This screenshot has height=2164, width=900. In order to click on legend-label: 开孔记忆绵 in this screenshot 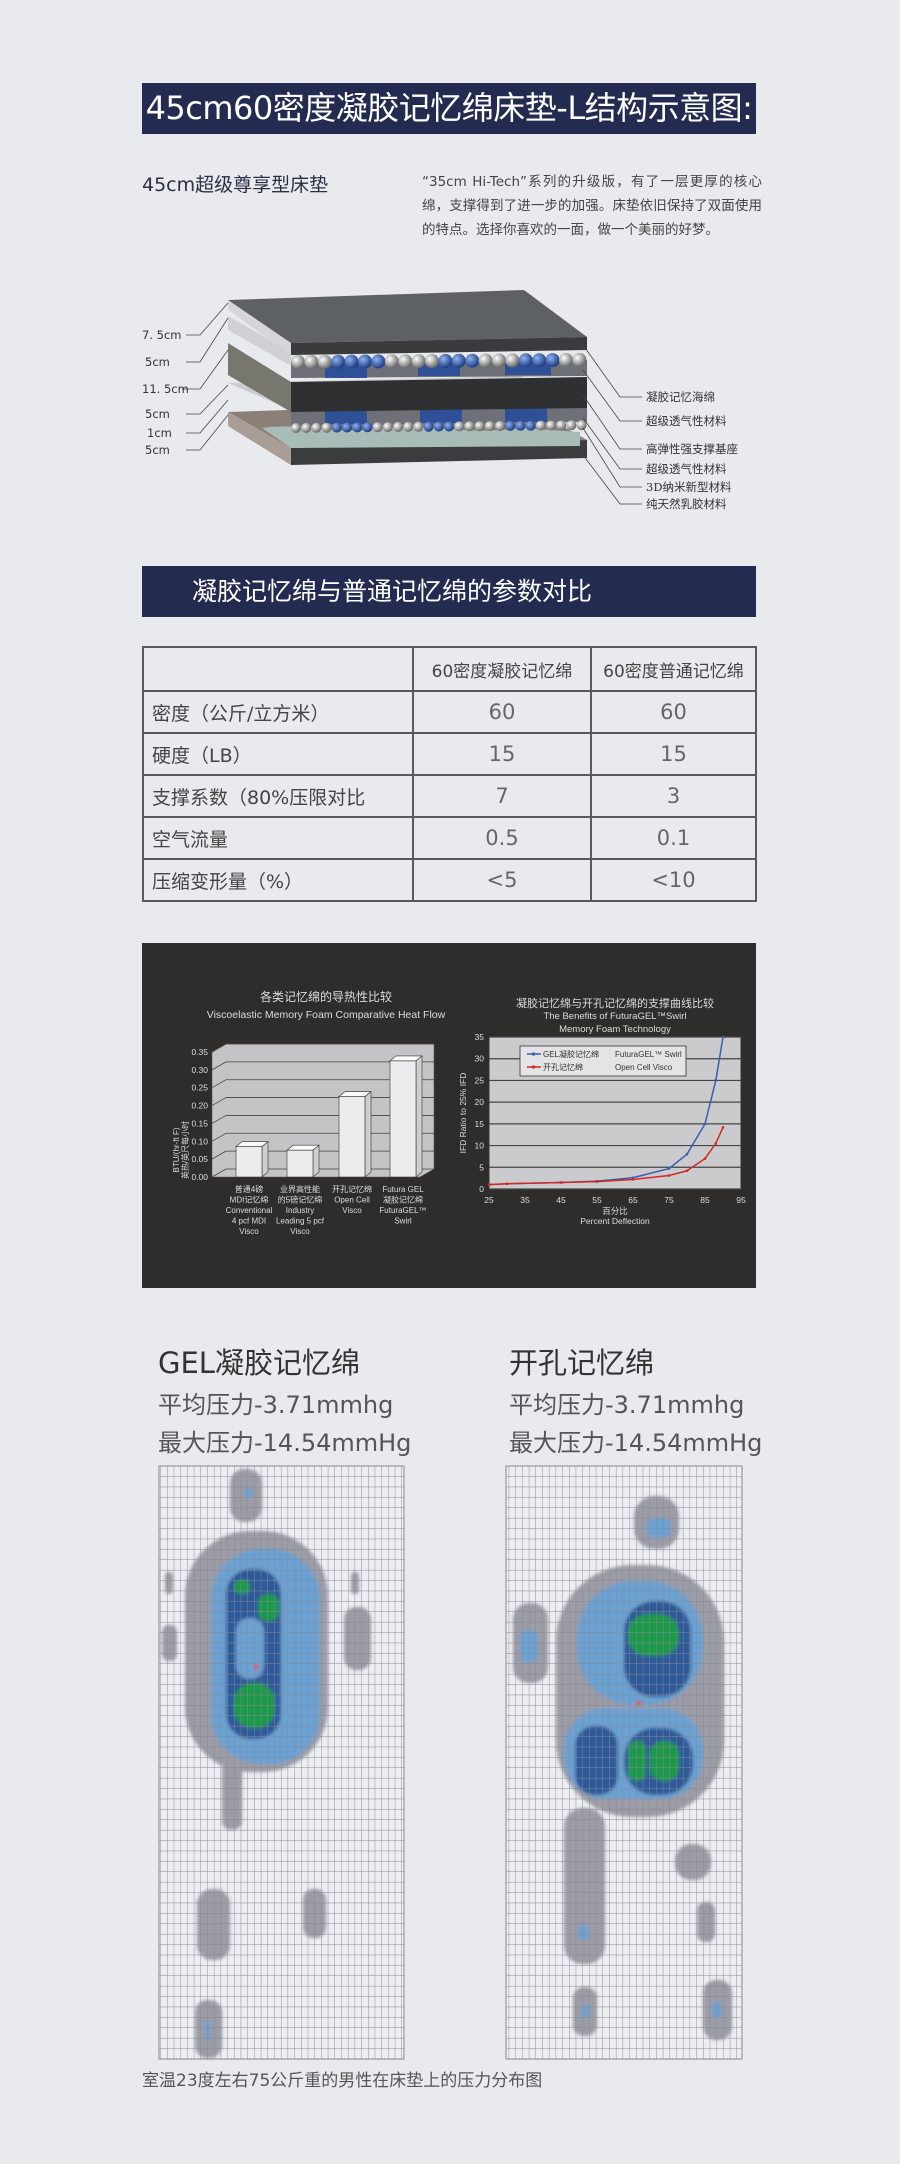, I will do `click(563, 1067)`.